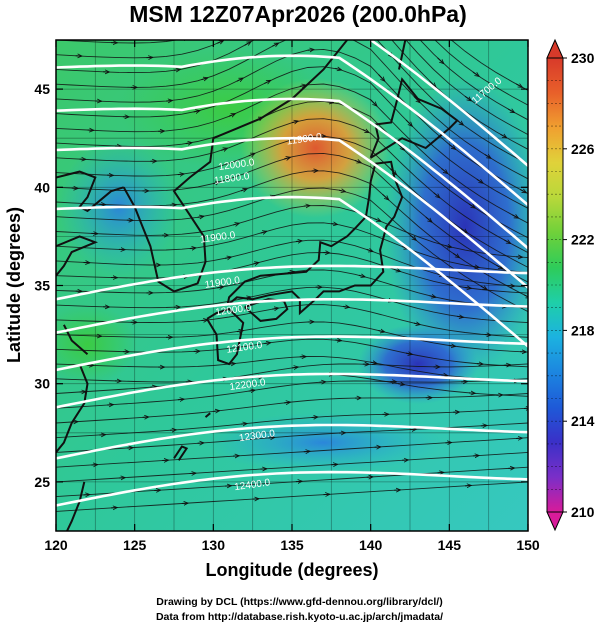  What do you see at coordinates (42, 187) in the screenshot?
I see `y-tick-label: 40` at bounding box center [42, 187].